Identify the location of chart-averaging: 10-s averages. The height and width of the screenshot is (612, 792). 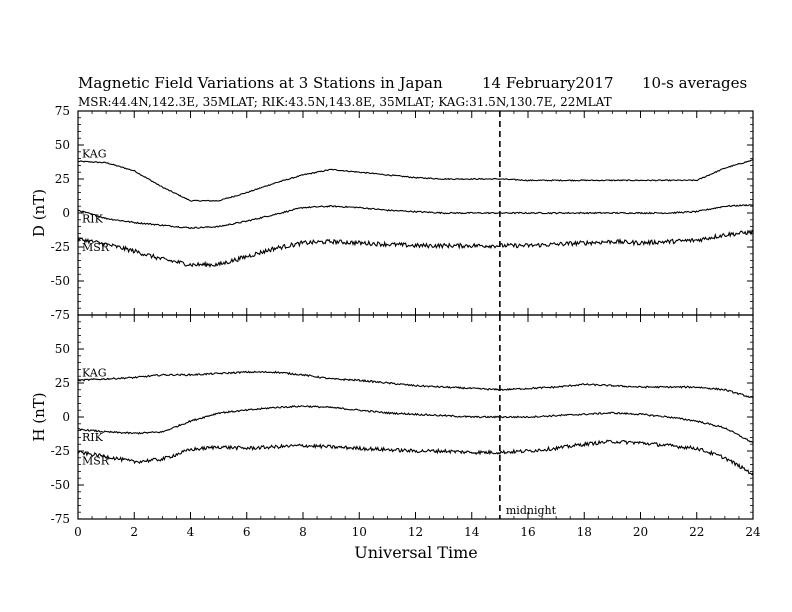
(694, 83).